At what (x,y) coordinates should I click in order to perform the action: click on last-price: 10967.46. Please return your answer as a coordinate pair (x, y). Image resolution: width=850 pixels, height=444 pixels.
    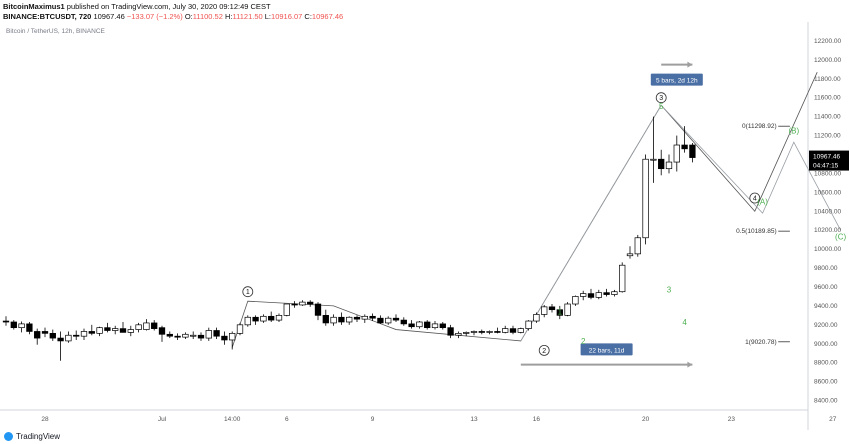
    Looking at the image, I should click on (109, 16).